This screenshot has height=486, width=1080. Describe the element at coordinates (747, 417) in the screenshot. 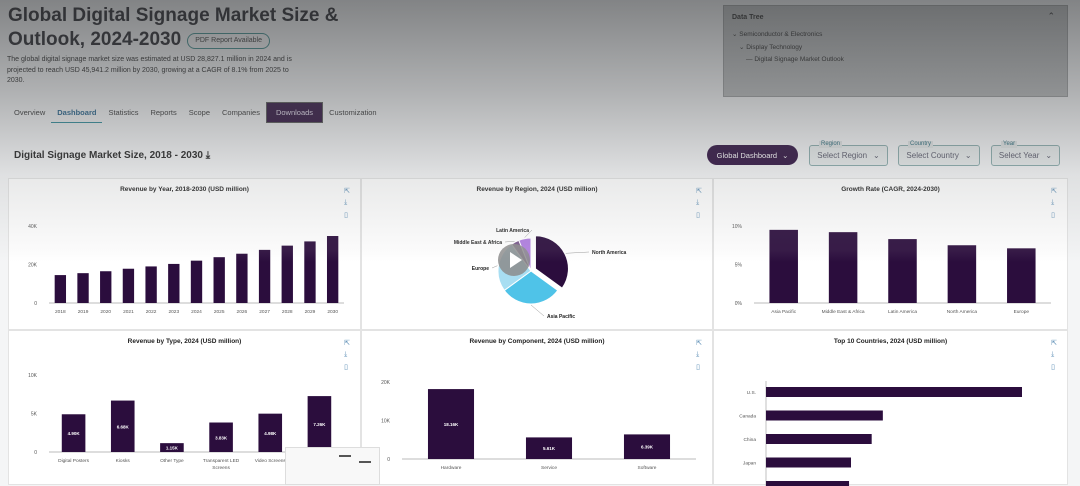

I see `y-tick-label: Canada` at that location.